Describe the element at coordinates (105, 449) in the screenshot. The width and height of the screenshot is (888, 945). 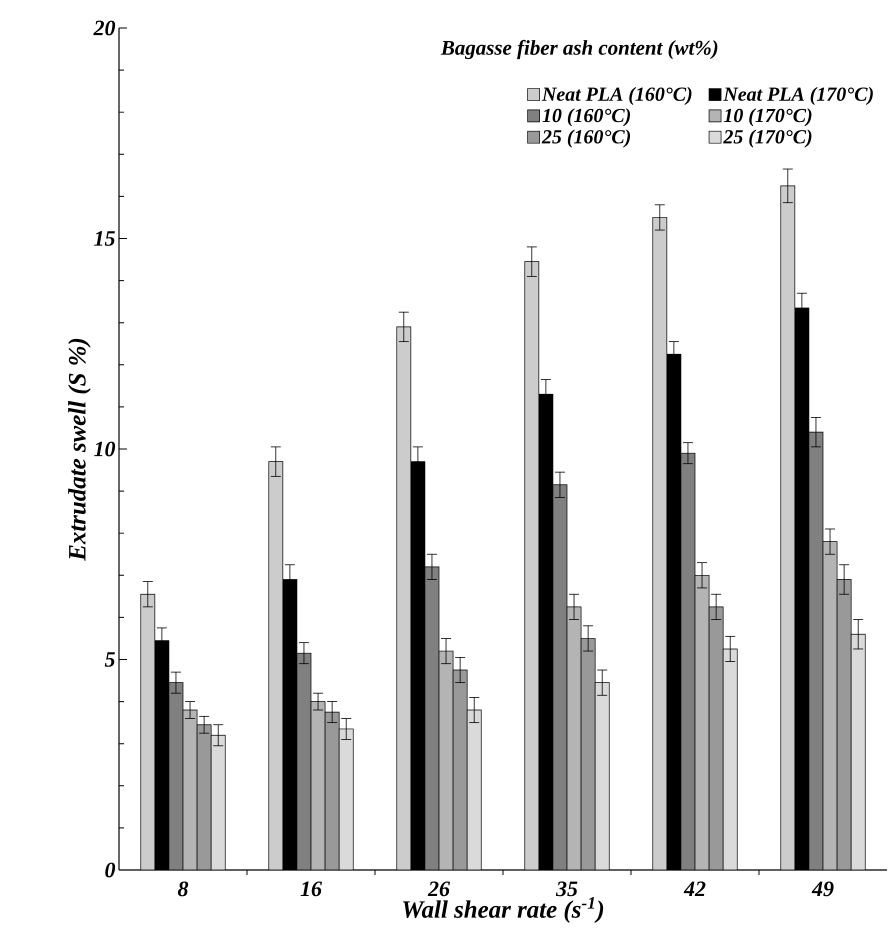
I see `y-tick-label: 10` at that location.